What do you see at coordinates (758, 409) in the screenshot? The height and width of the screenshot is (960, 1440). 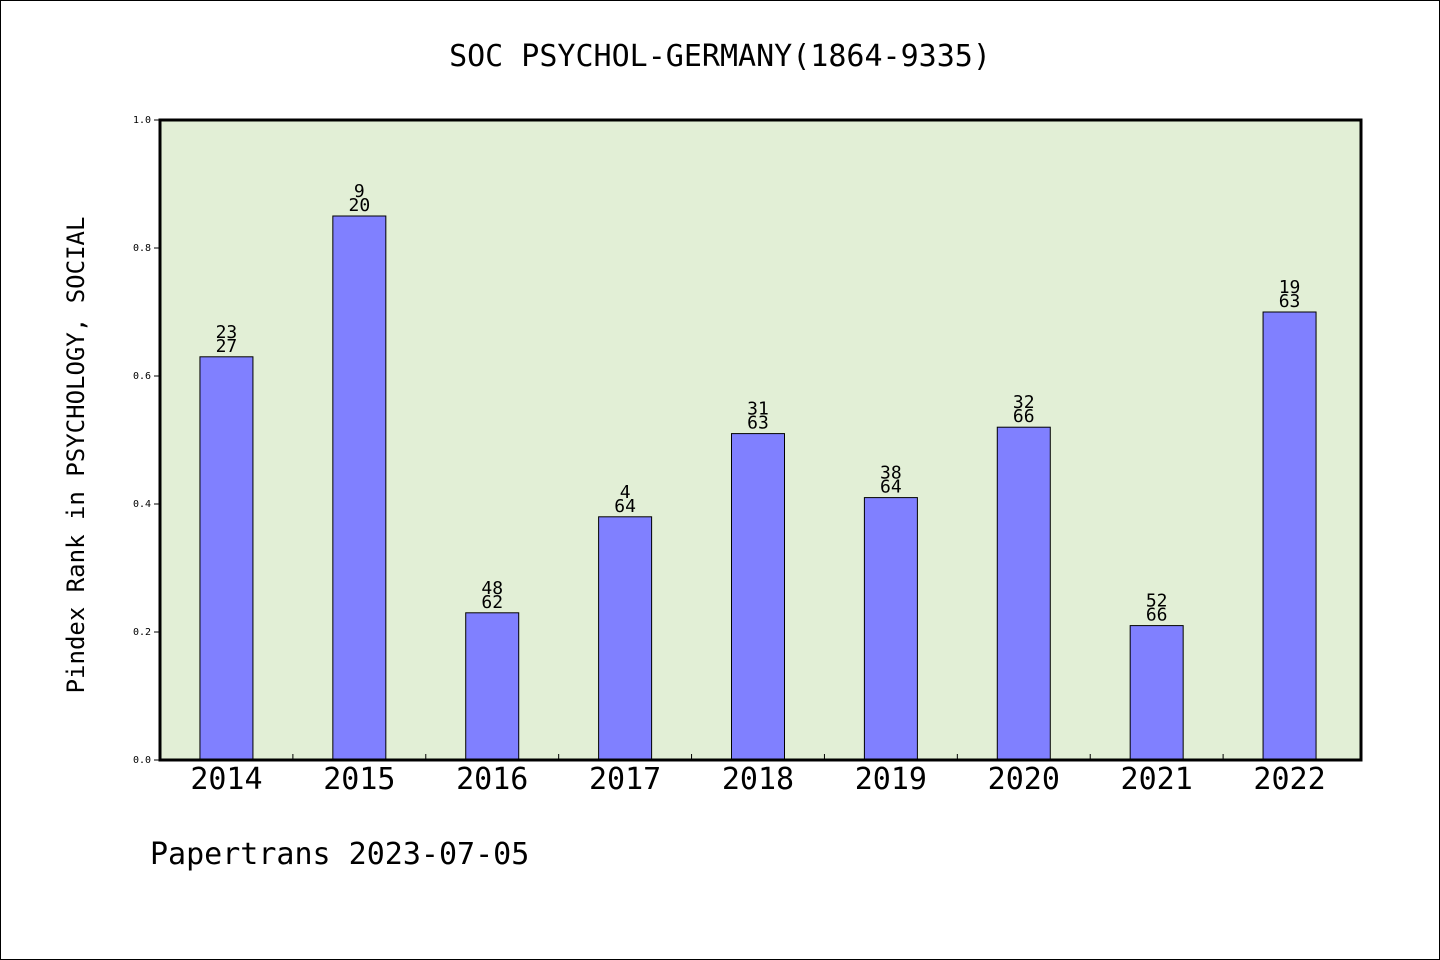 I see `bar-label-top-2018: 31` at bounding box center [758, 409].